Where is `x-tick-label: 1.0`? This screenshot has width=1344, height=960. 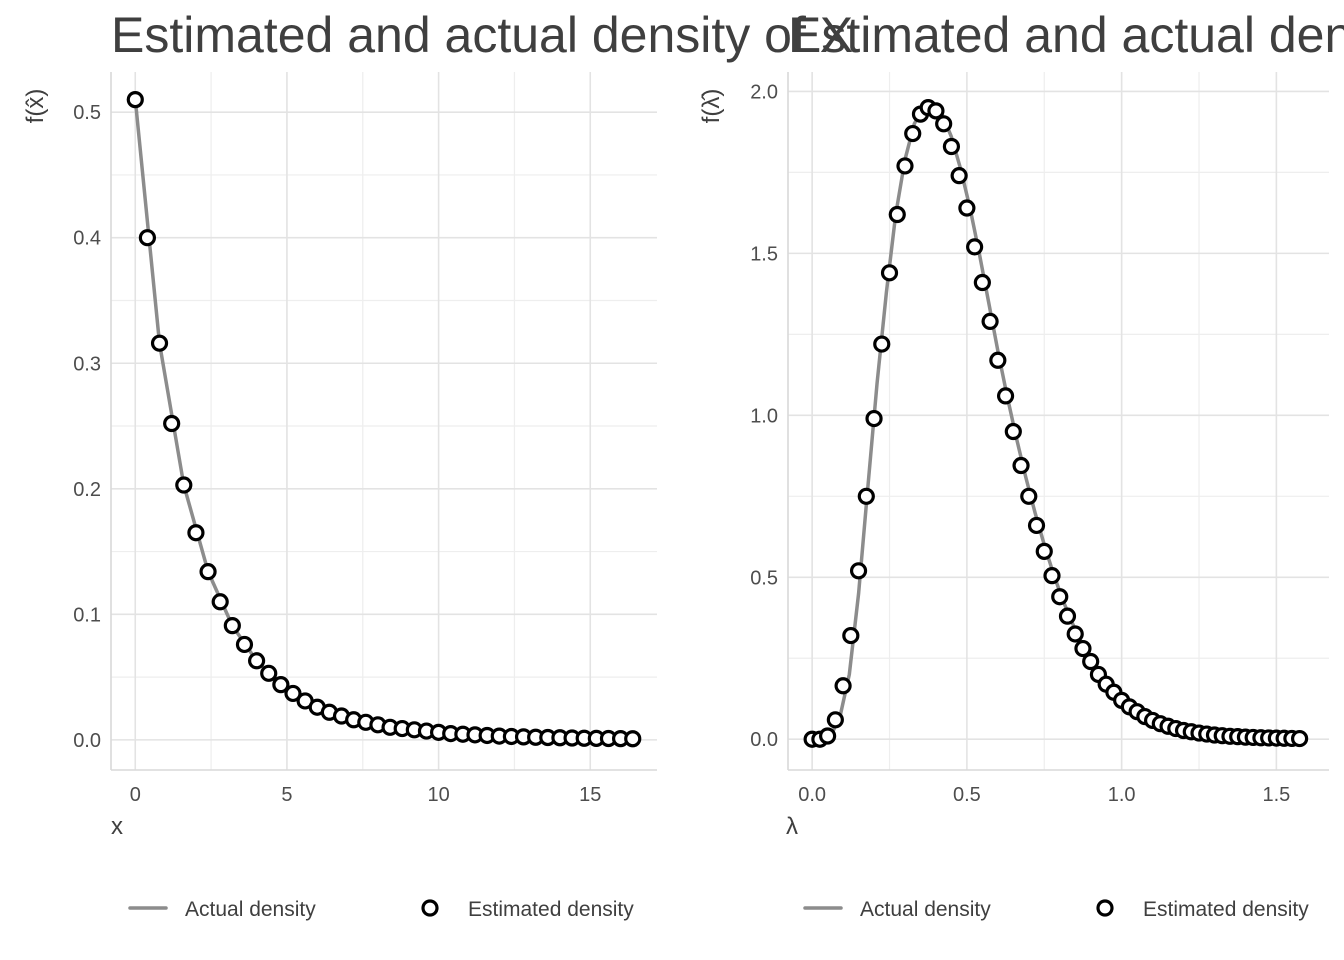 x-tick-label: 1.0 is located at coordinates (1122, 795).